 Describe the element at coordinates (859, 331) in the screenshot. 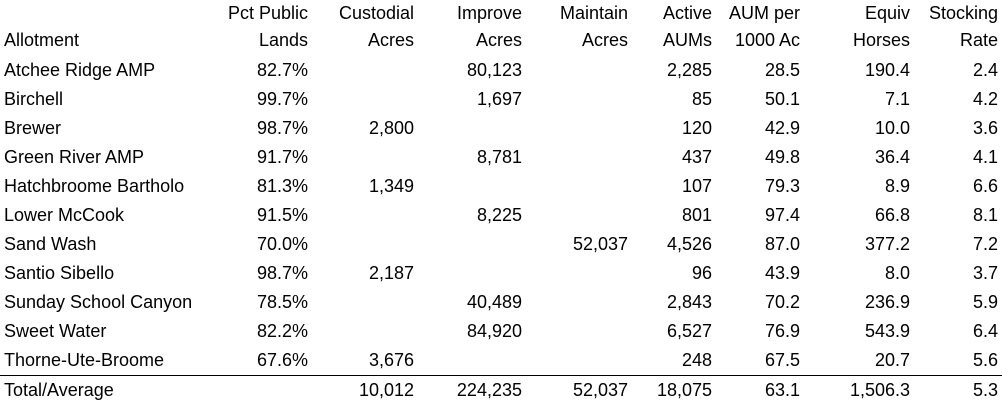

I see `table-cell: 543.9` at that location.